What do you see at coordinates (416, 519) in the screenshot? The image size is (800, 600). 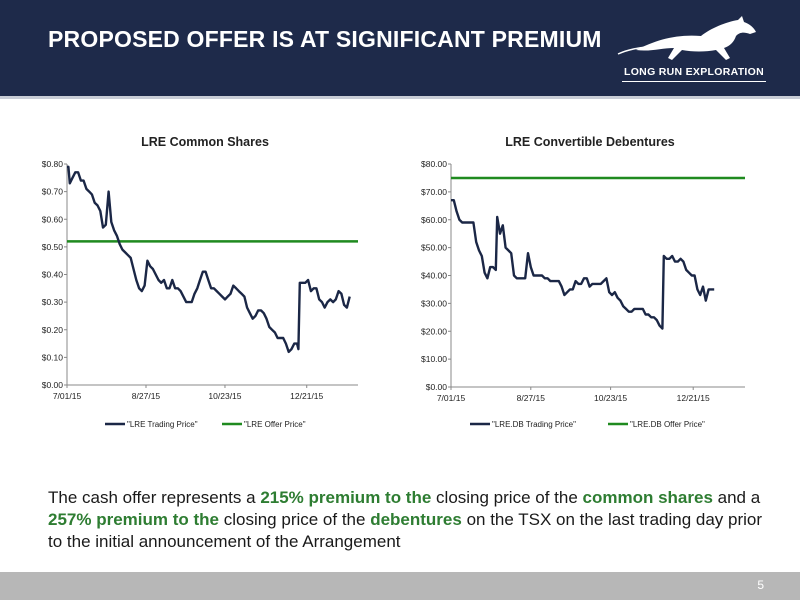 I see `summary-highlight-4: debentures` at bounding box center [416, 519].